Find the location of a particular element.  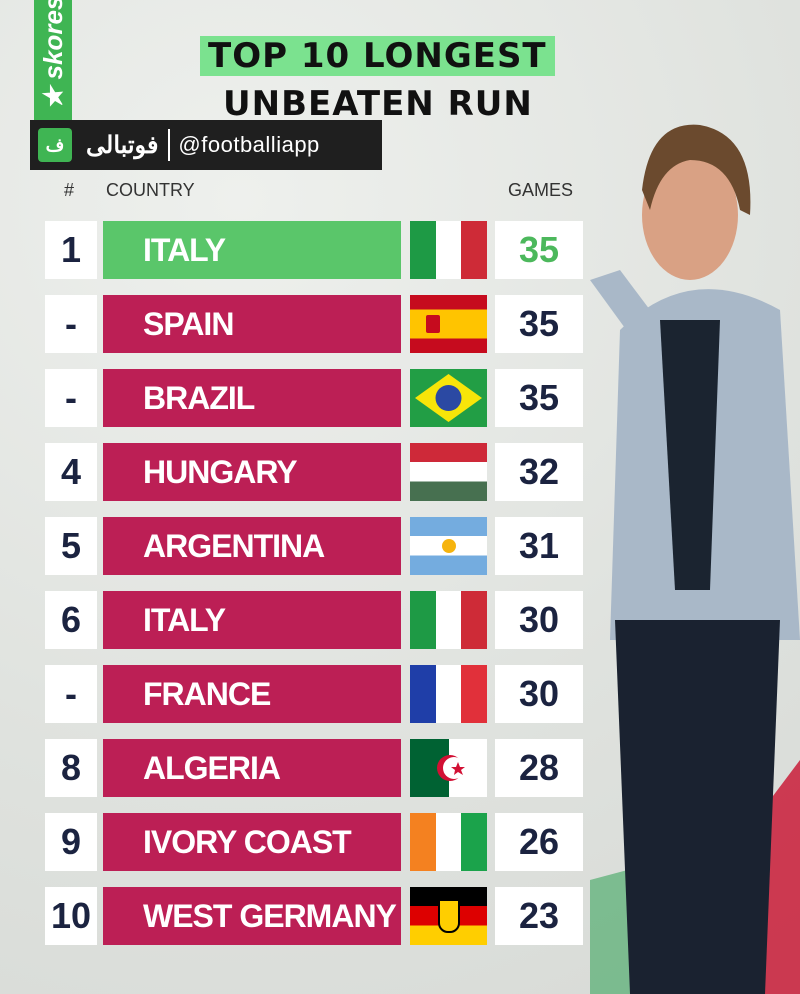

title-line-1: TOP 10 LONGEST is located at coordinates (377, 56).